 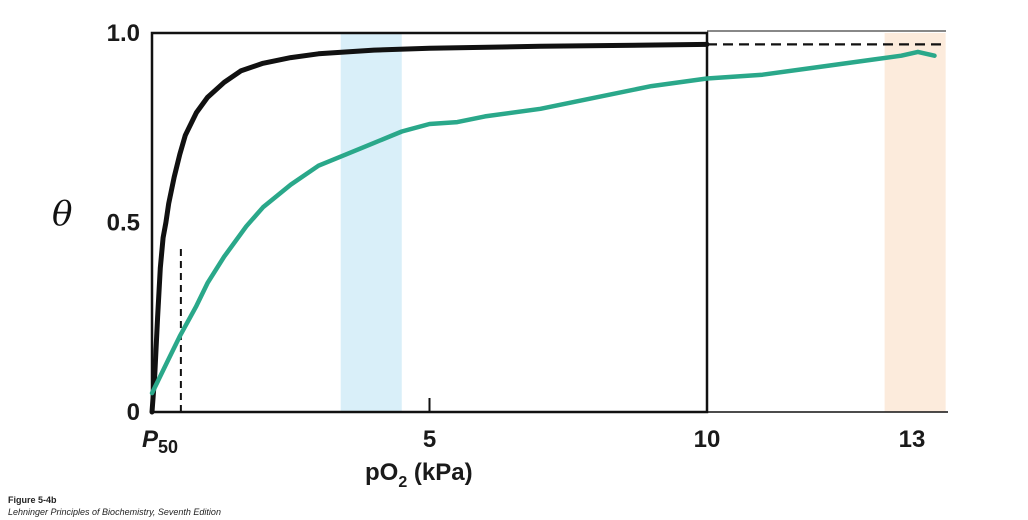 What do you see at coordinates (133, 412) in the screenshot?
I see `y-tick-label-0: 0` at bounding box center [133, 412].